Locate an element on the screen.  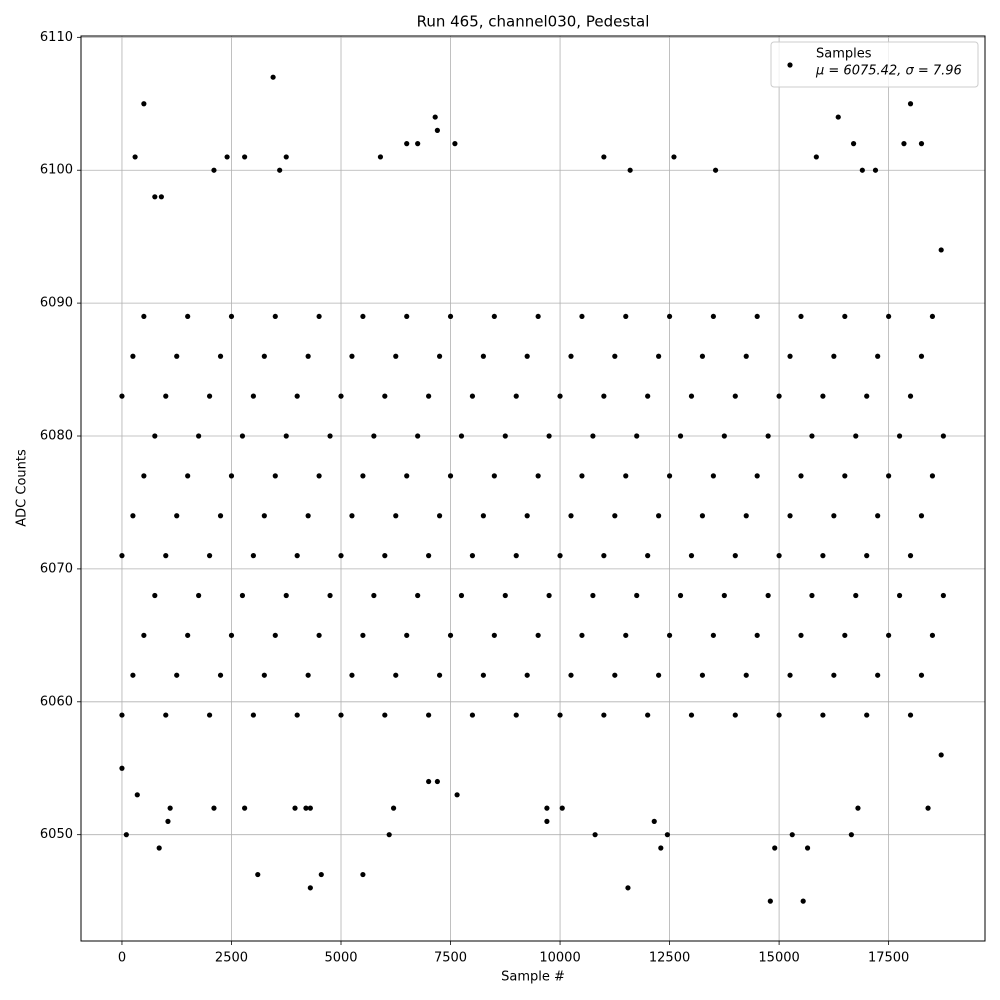
legend-box is located at coordinates (874, 64).